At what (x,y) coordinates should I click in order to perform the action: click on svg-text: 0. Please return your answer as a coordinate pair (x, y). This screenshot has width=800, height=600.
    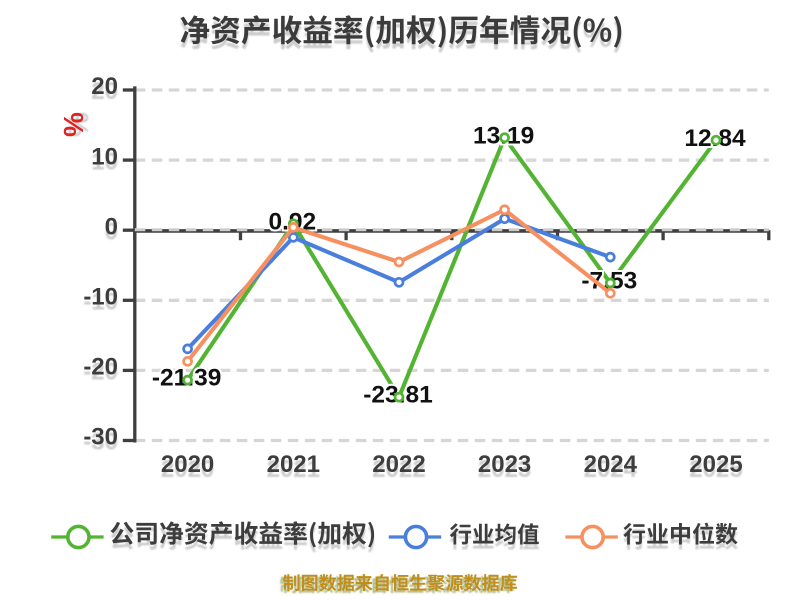
    Looking at the image, I should click on (111, 226).